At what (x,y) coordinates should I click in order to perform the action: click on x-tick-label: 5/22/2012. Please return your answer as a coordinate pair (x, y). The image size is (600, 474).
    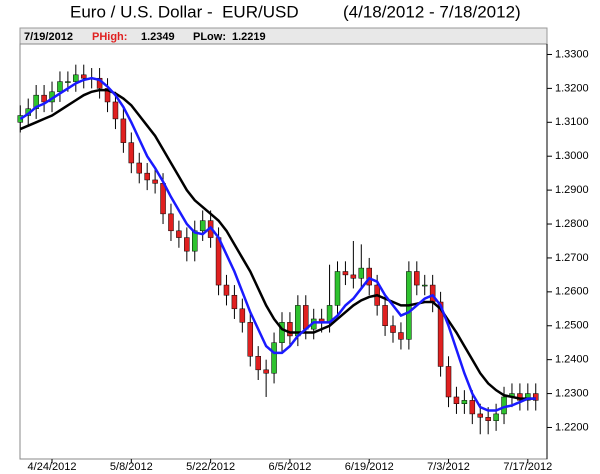
    Looking at the image, I should click on (210, 467).